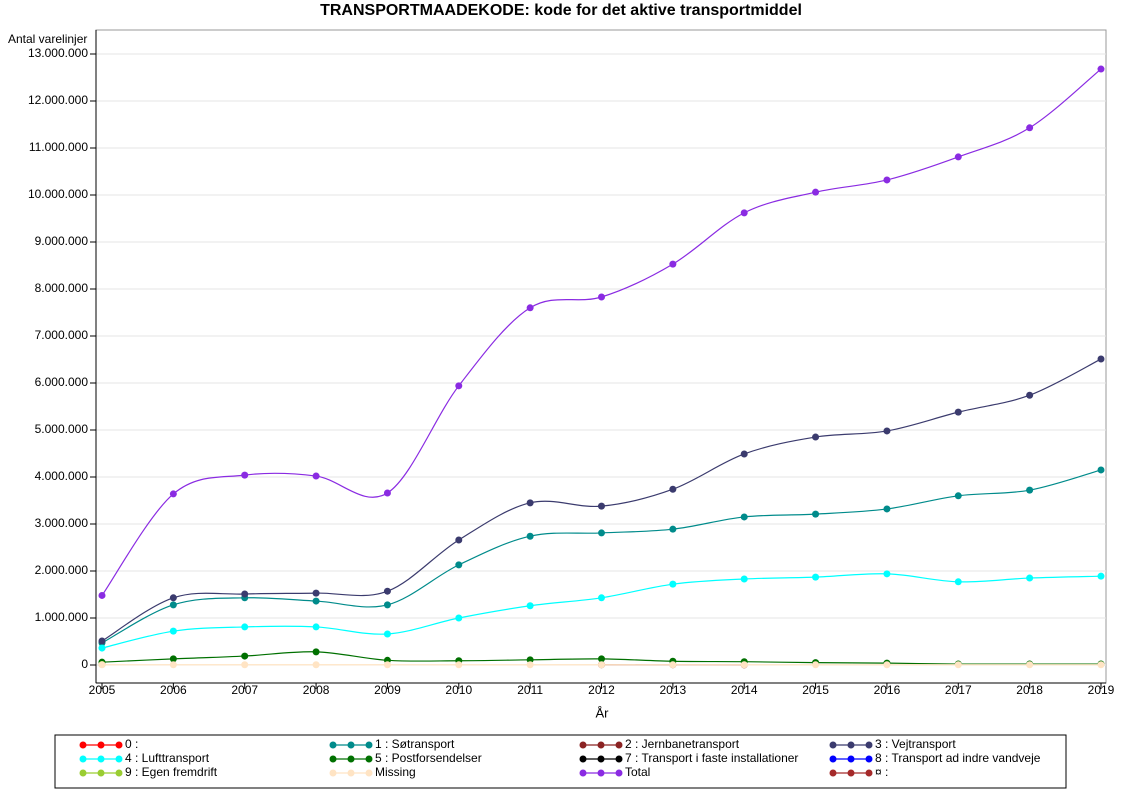 The width and height of the screenshot is (1122, 793). What do you see at coordinates (387, 690) in the screenshot?
I see `x-tick-label: 2009` at bounding box center [387, 690].